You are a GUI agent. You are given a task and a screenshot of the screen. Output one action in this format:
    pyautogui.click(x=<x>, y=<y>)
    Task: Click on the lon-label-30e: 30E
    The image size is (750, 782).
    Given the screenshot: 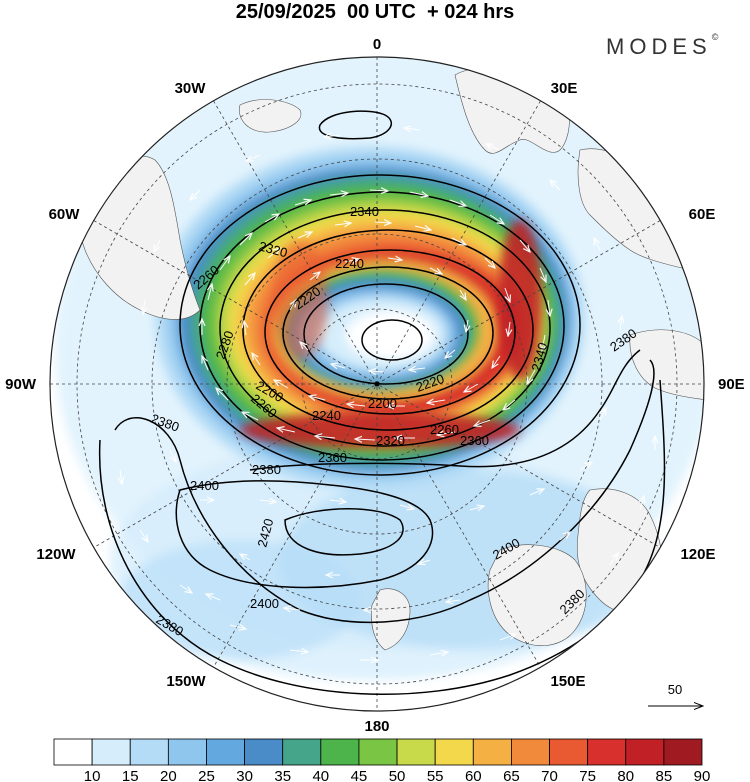 What is the action you would take?
    pyautogui.click(x=564, y=88)
    